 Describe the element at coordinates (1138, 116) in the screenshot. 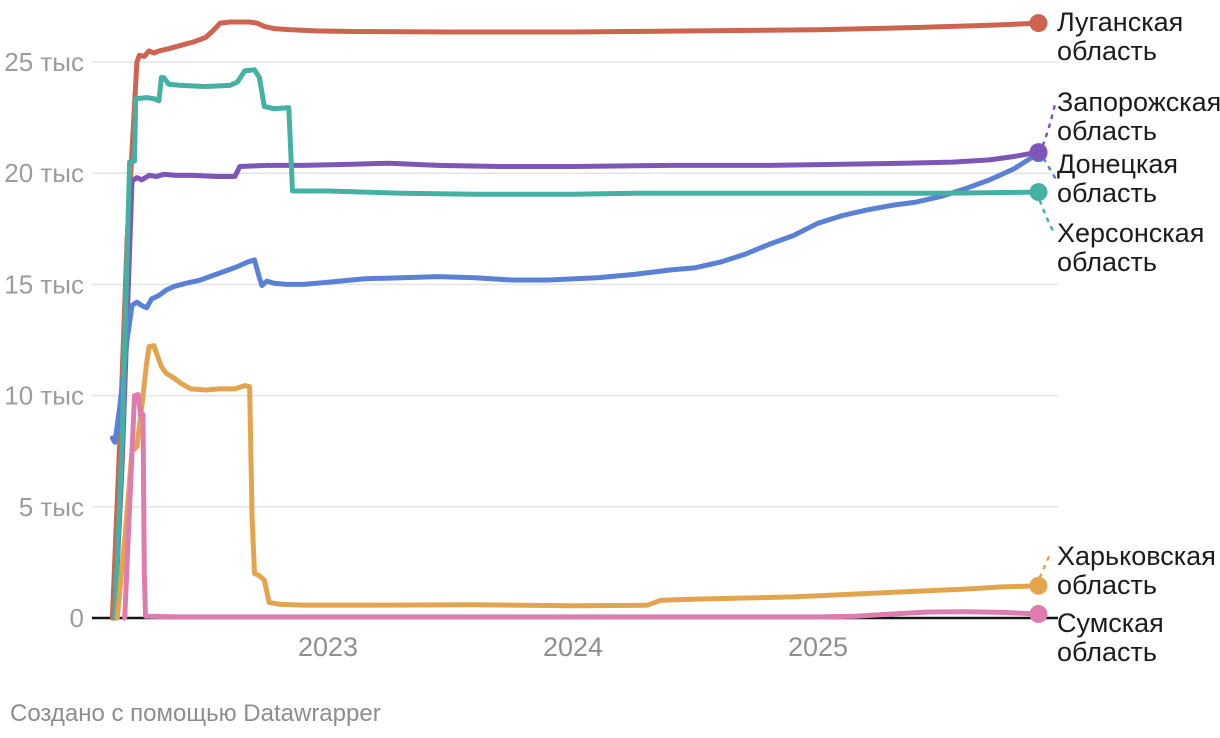

I see `series-label-zaporizhzhia: Запорожская область` at that location.